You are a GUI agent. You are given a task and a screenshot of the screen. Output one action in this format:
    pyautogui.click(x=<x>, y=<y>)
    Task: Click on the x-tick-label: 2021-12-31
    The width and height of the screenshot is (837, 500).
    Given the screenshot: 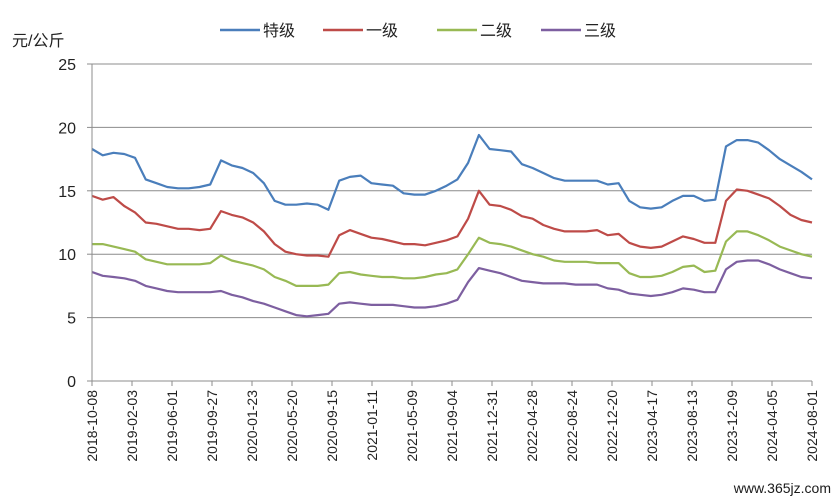 What is the action you would take?
    pyautogui.click(x=492, y=426)
    